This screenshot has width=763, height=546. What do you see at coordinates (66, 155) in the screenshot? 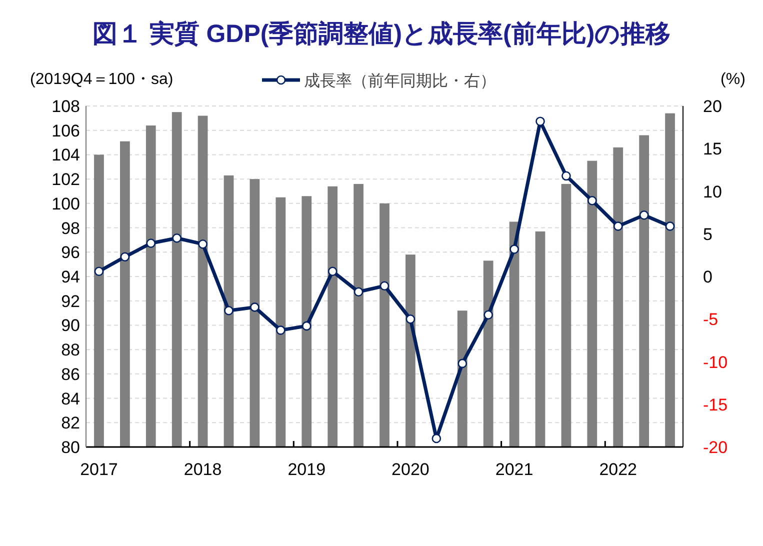
I see `y-tick-label: 104` at bounding box center [66, 155].